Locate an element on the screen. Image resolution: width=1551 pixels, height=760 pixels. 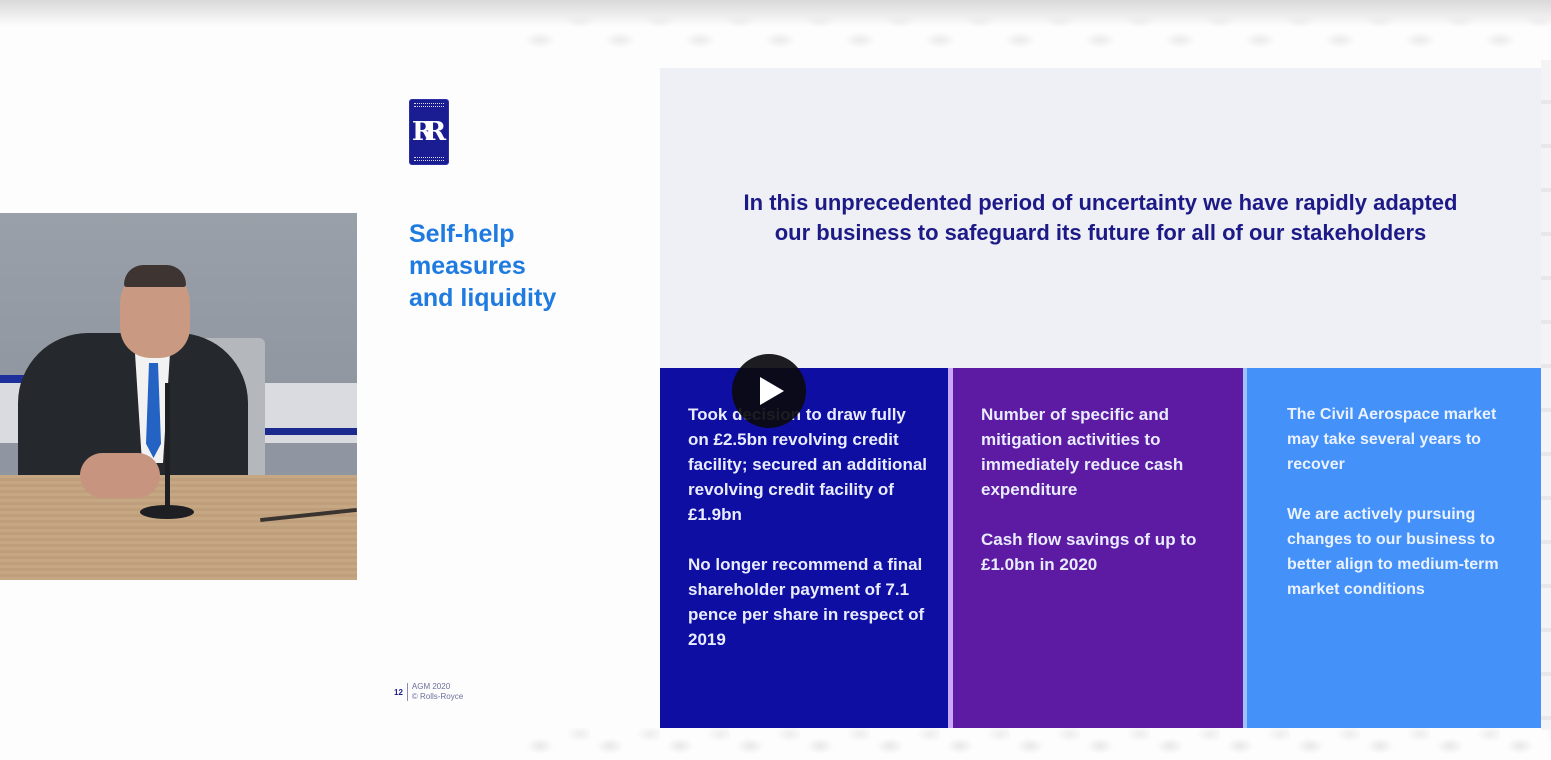
speaker-video-inset is located at coordinates (178, 396).